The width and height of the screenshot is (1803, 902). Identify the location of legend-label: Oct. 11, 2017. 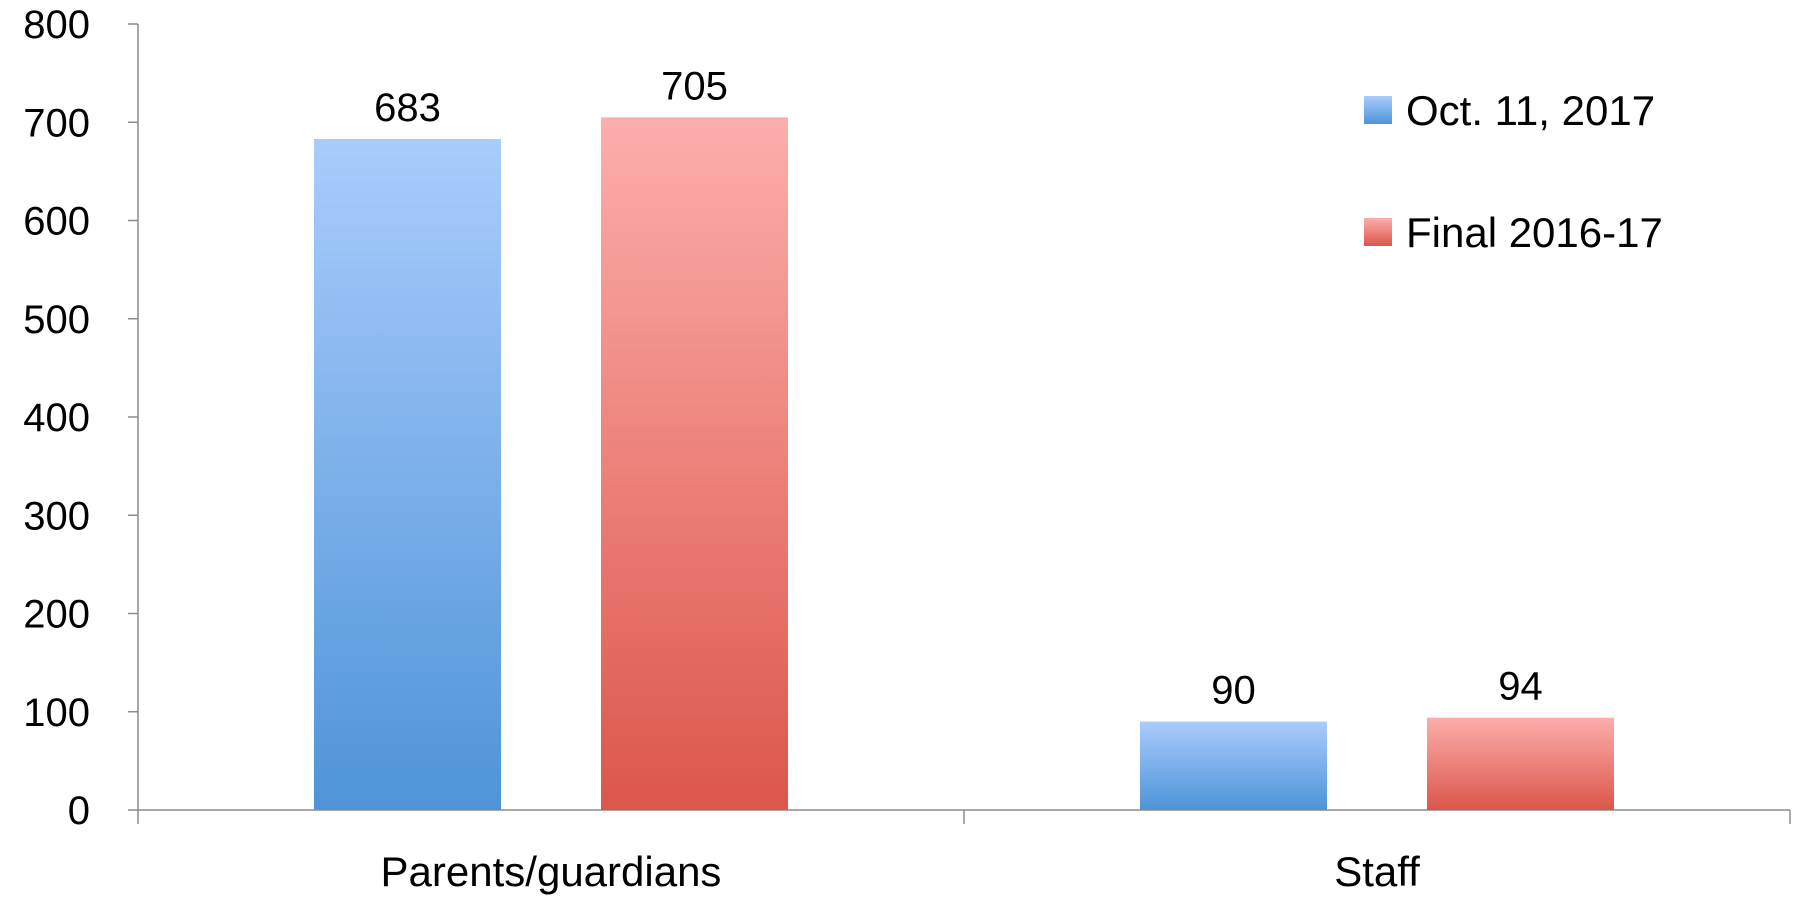
(1530, 110).